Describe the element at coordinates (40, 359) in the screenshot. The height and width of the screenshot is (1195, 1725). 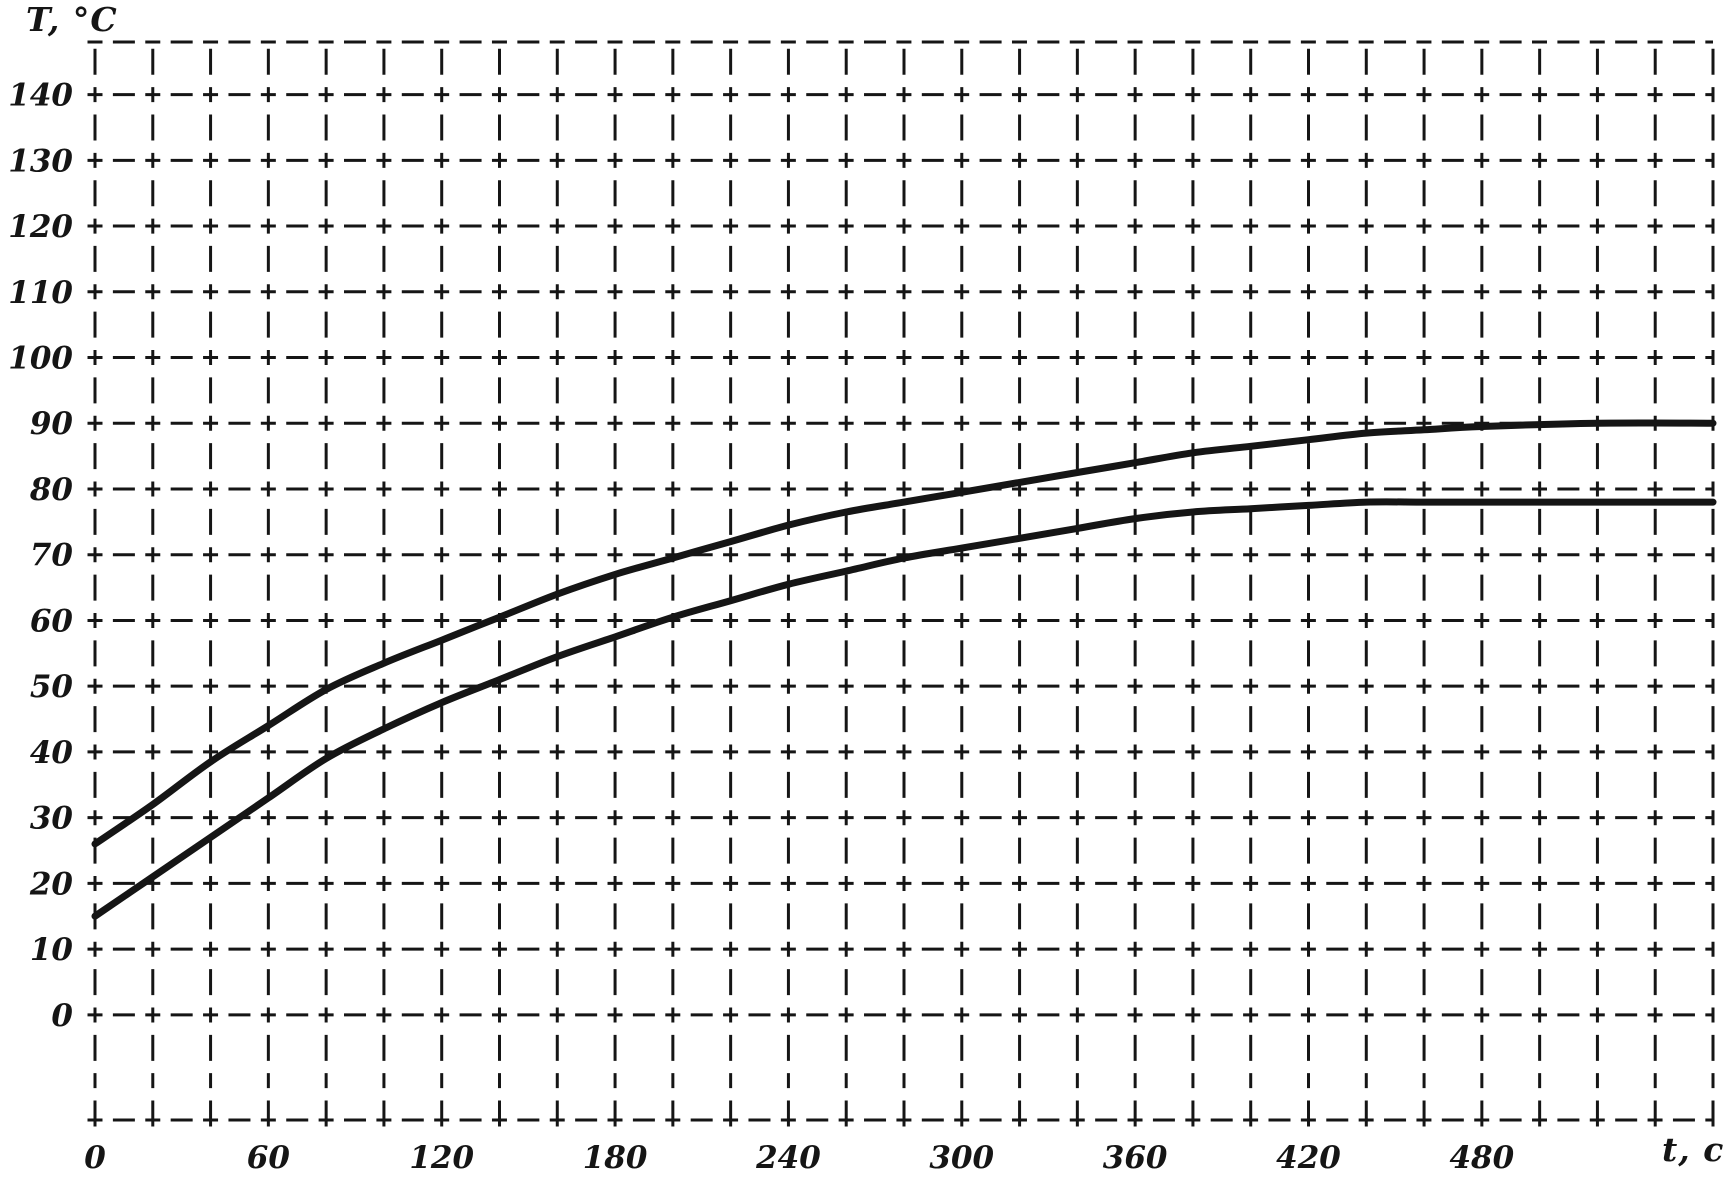
I see `y-tick-label: 100` at that location.